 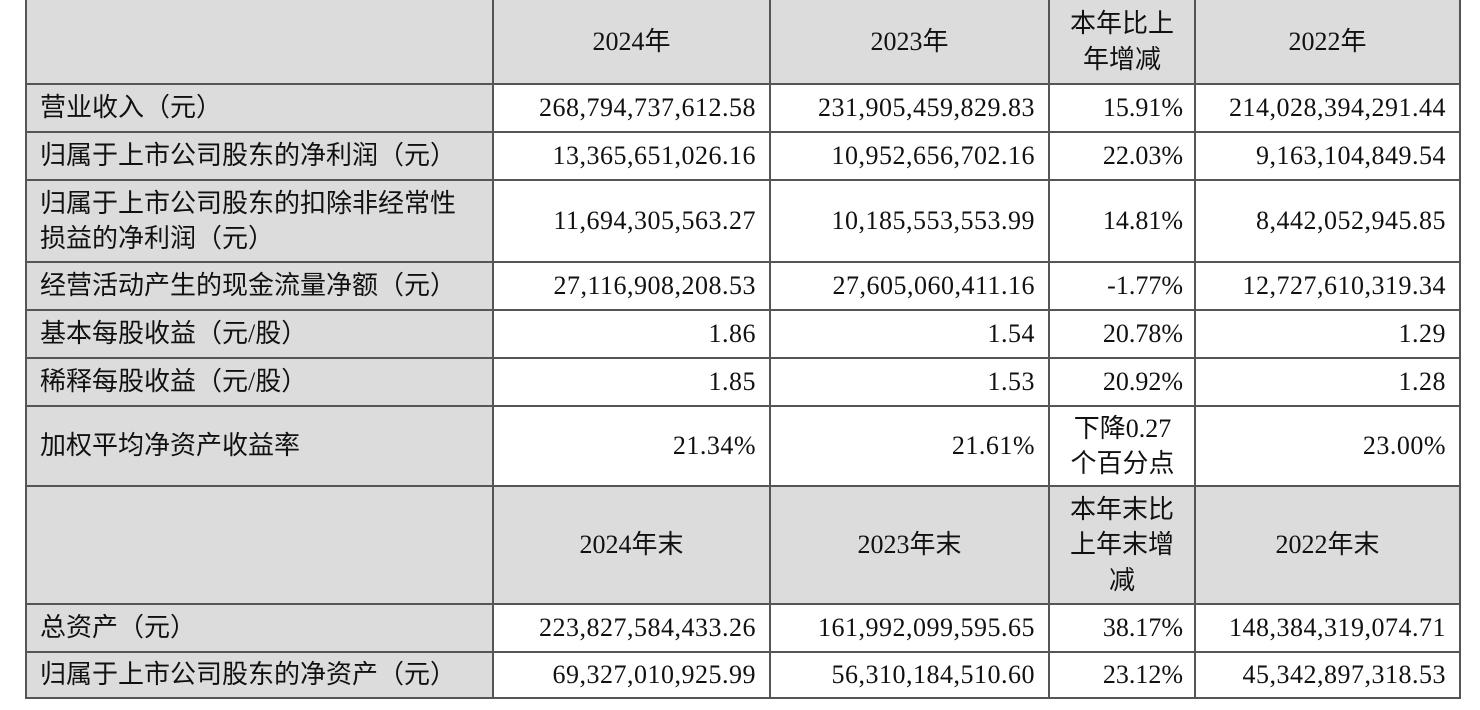 I want to click on col-header-2022: 2022年, so click(x=1327, y=42).